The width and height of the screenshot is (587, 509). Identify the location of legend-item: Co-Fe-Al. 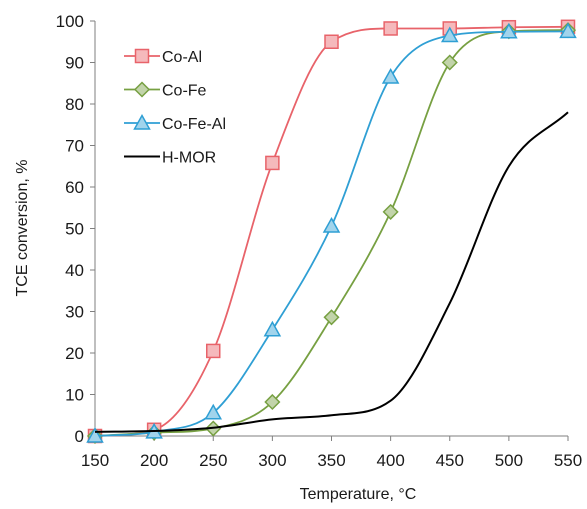
(175, 123).